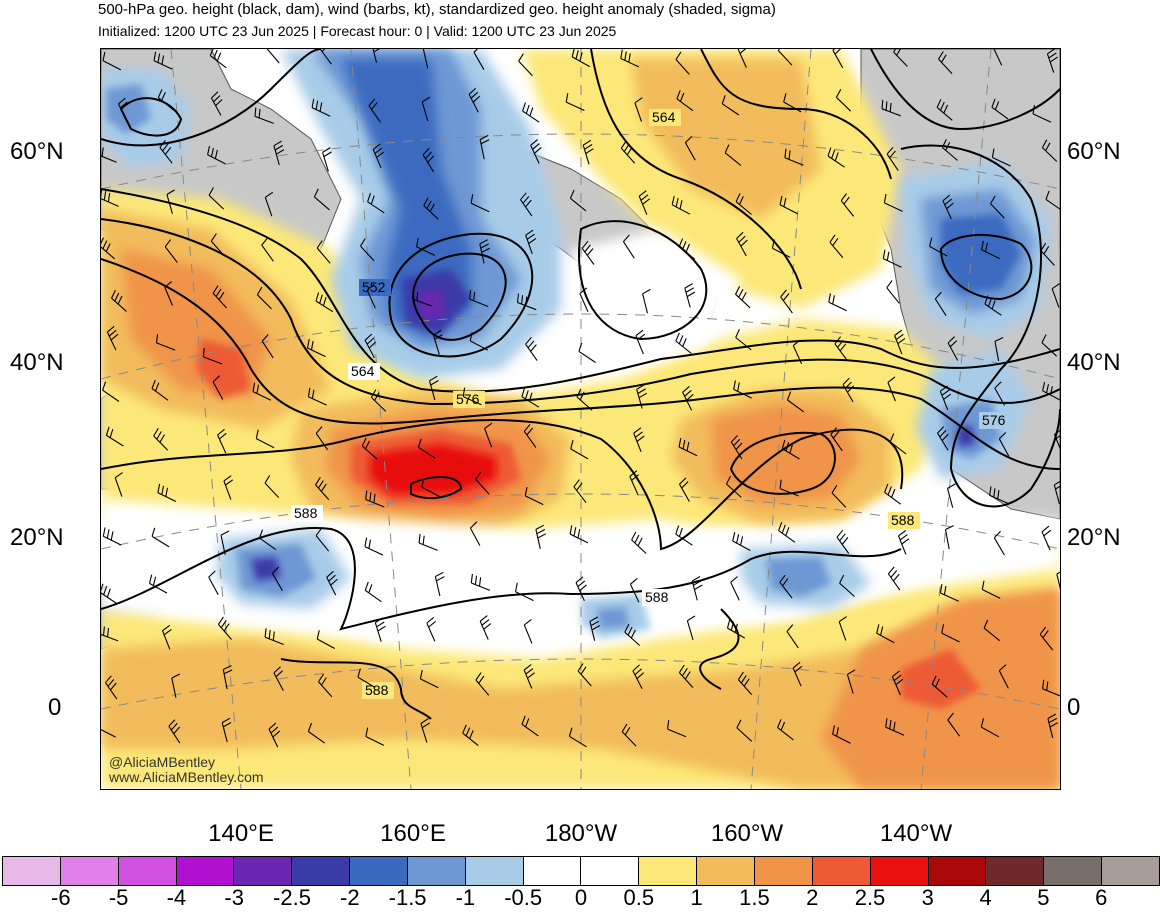  I want to click on colorbar-tick-label: -3, so click(234, 897).